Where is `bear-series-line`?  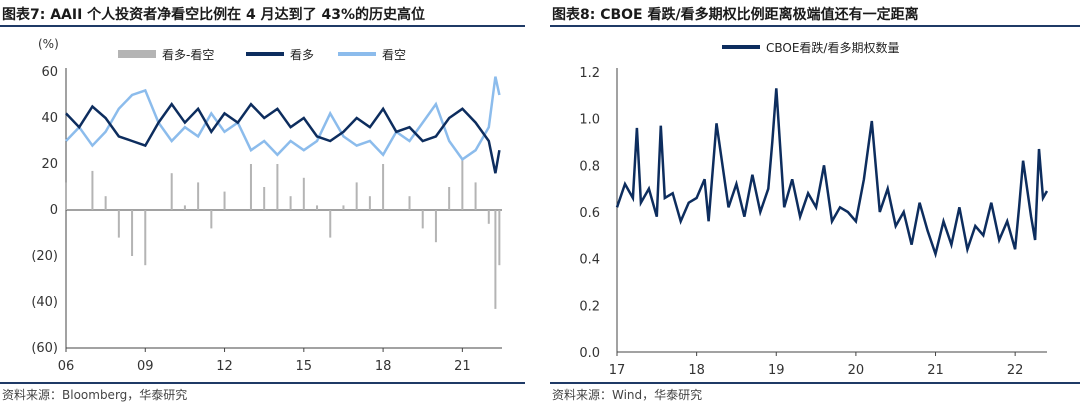 bear-series-line is located at coordinates (283, 119).